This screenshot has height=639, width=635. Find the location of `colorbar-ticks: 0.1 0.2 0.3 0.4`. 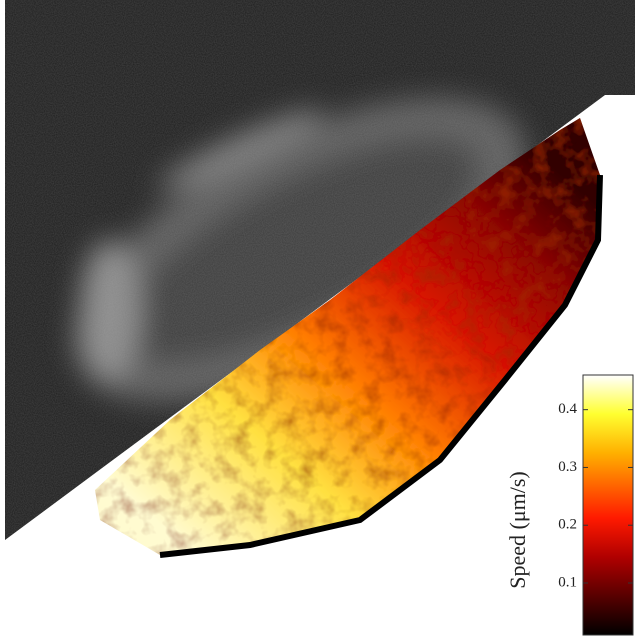

colorbar-ticks: 0.1 0.2 0.3 0.4 is located at coordinates (595, 495).